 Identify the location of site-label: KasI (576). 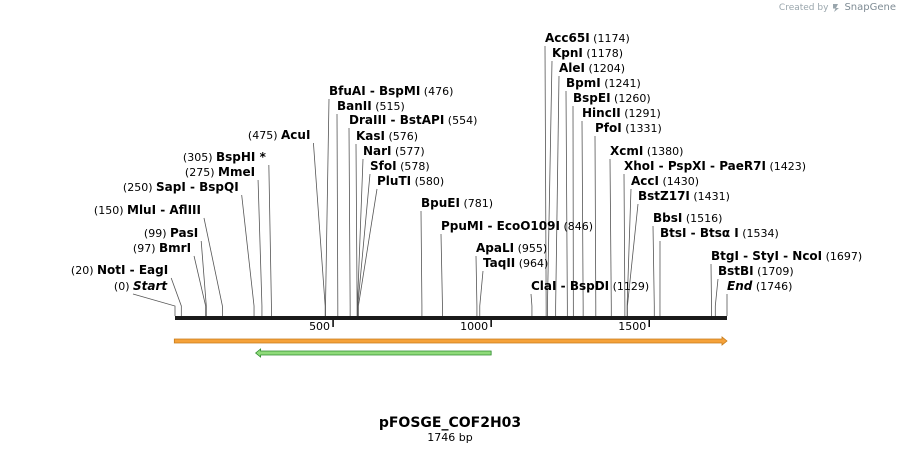
(387, 136).